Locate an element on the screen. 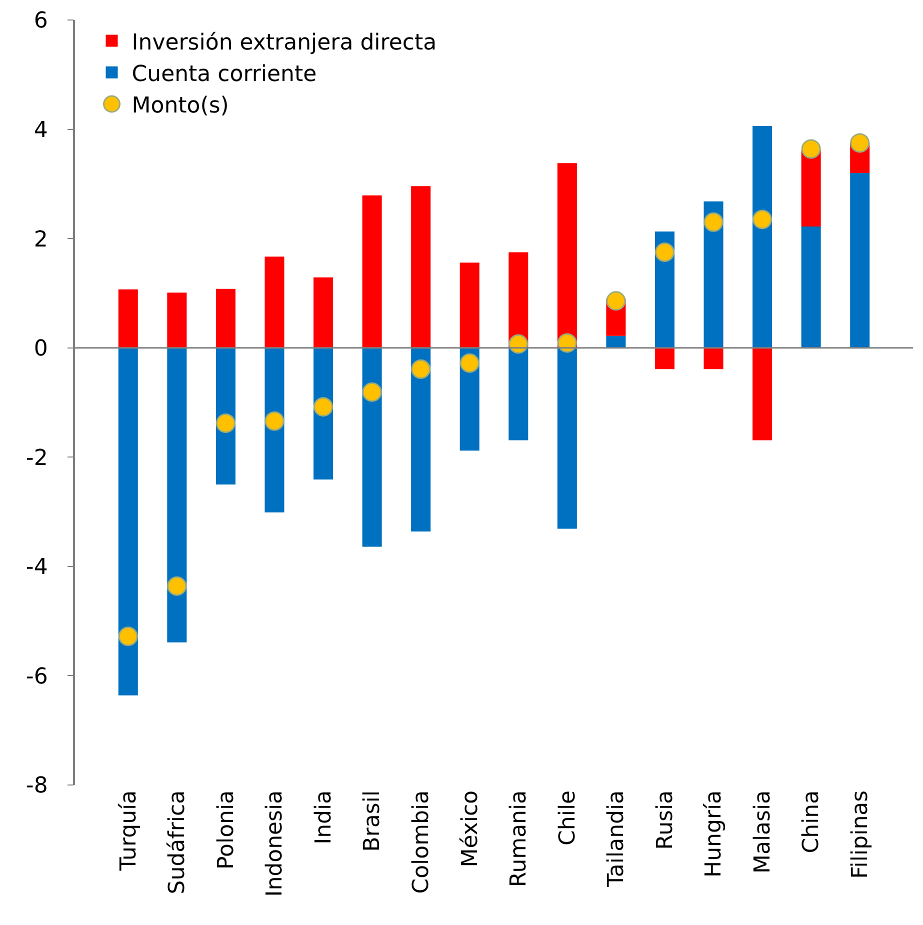 The width and height of the screenshot is (923, 925). y-tick-label: -8 is located at coordinates (37, 786).